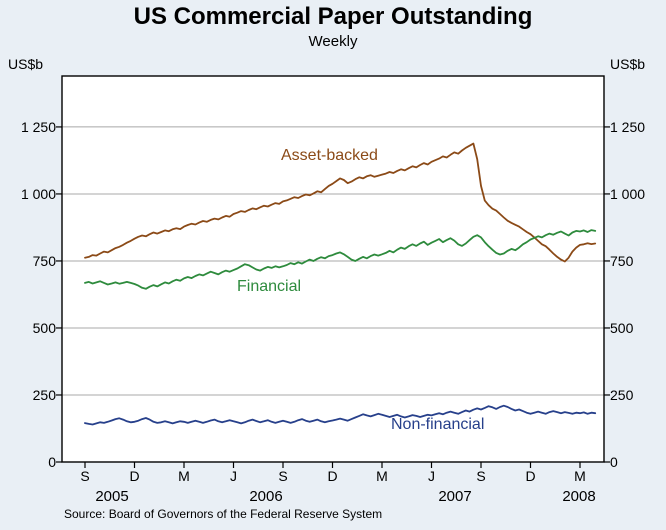 The height and width of the screenshot is (530, 666). What do you see at coordinates (269, 286) in the screenshot?
I see `series-label-financial: Financial` at bounding box center [269, 286].